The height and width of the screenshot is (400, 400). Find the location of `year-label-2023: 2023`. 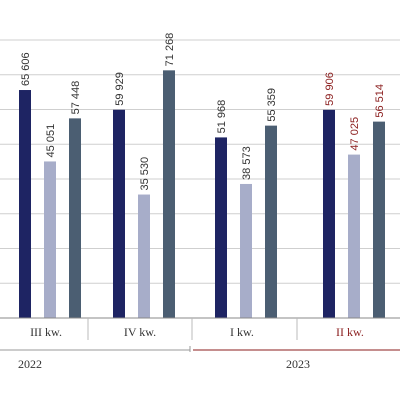

year-label-2023: 2023 is located at coordinates (298, 364).